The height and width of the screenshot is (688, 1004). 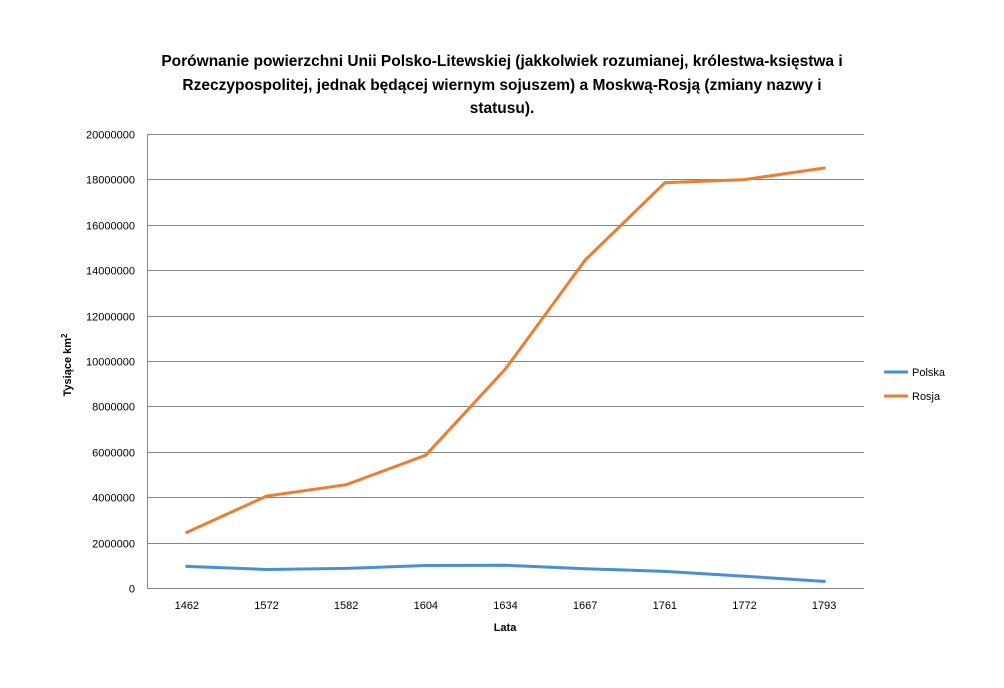 I want to click on x-tick-label: 1761, so click(x=665, y=606).